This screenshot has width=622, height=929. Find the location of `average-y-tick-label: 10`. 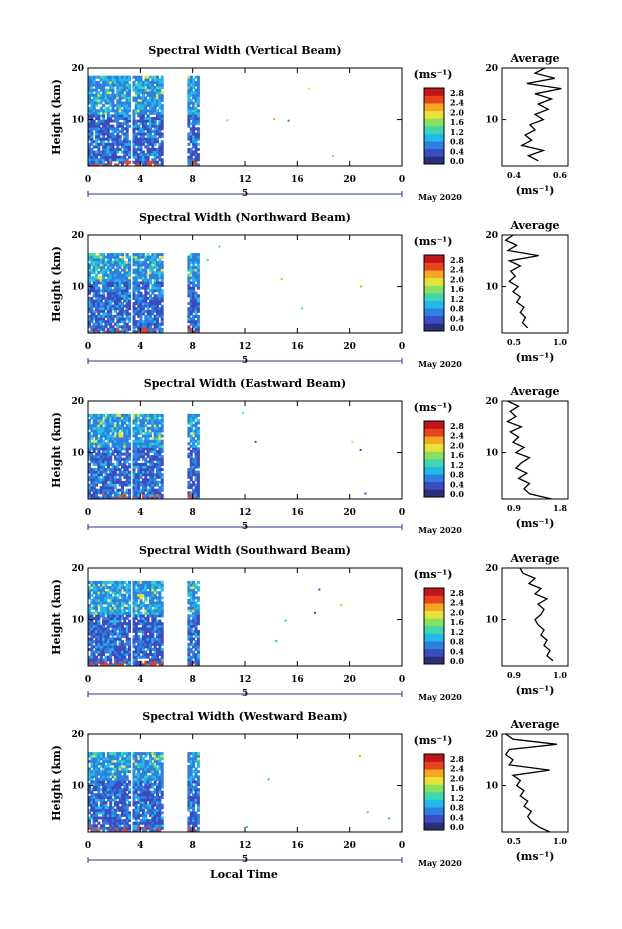

average-y-tick-label: 10 is located at coordinates (491, 454).